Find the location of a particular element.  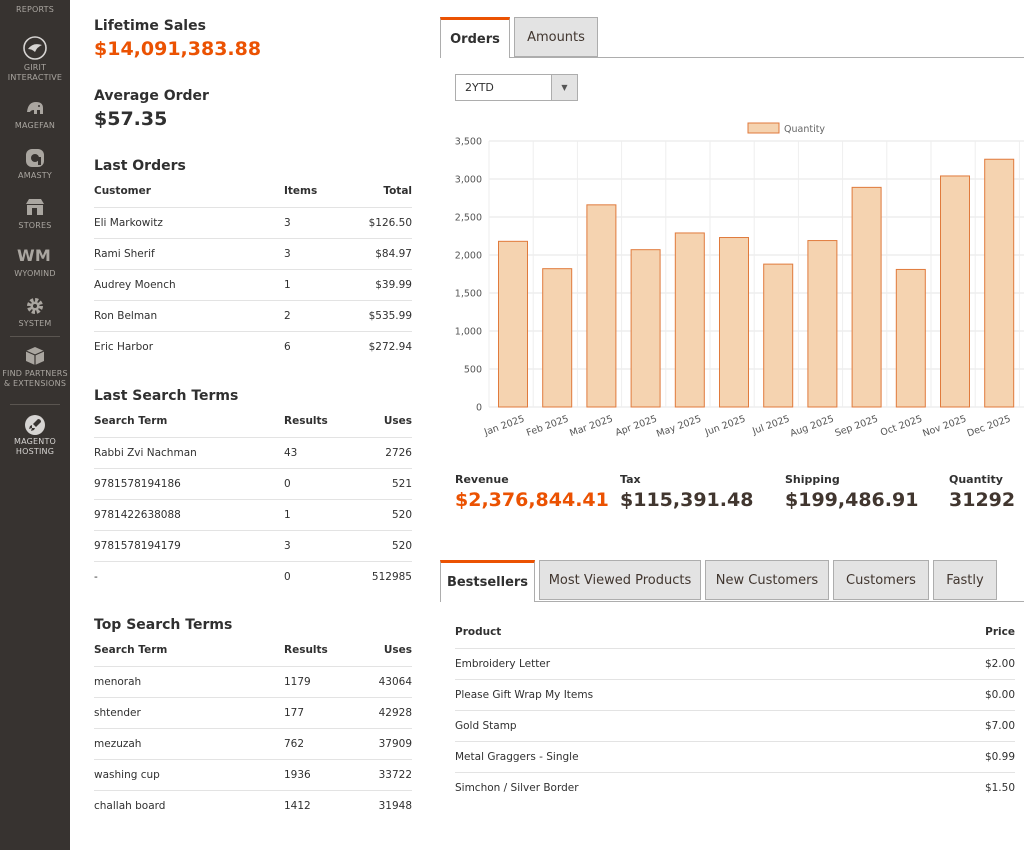

tab-most-viewed-products: Most Viewed Products is located at coordinates (620, 580).